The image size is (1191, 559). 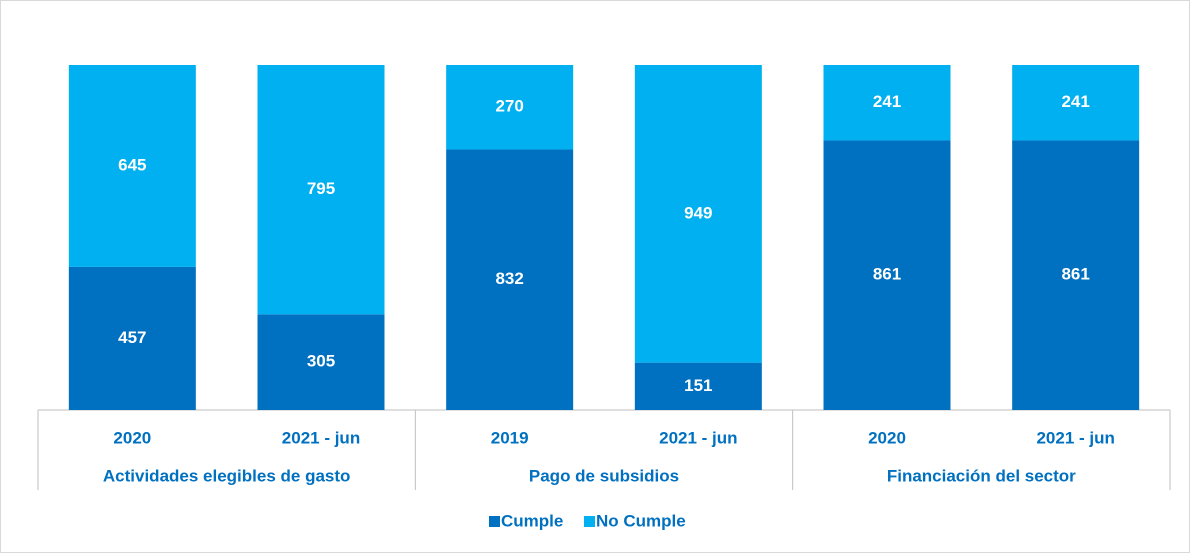 I want to click on data-label: 645, so click(x=132, y=164).